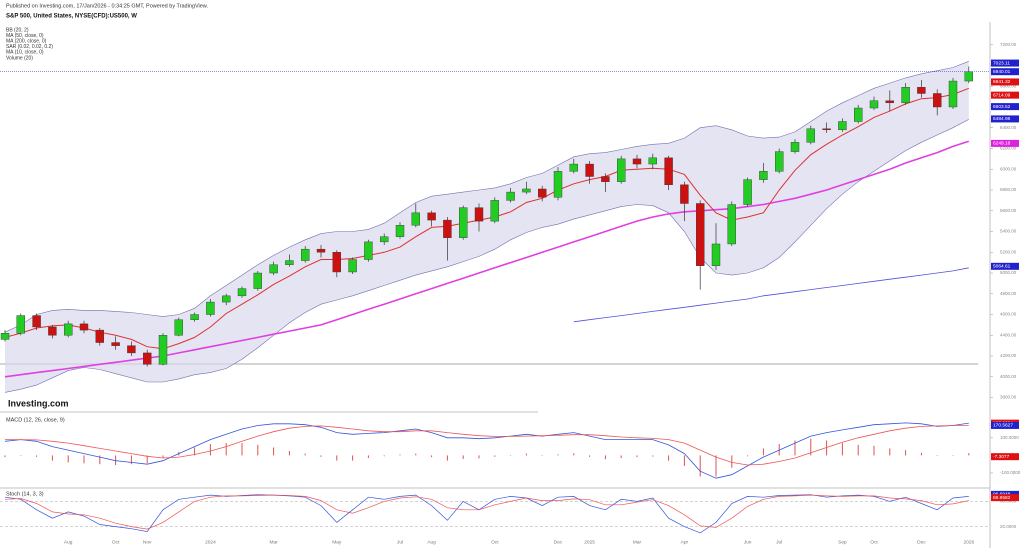 The image size is (1024, 548). I want to click on stoch-k-line, so click(486, 514).